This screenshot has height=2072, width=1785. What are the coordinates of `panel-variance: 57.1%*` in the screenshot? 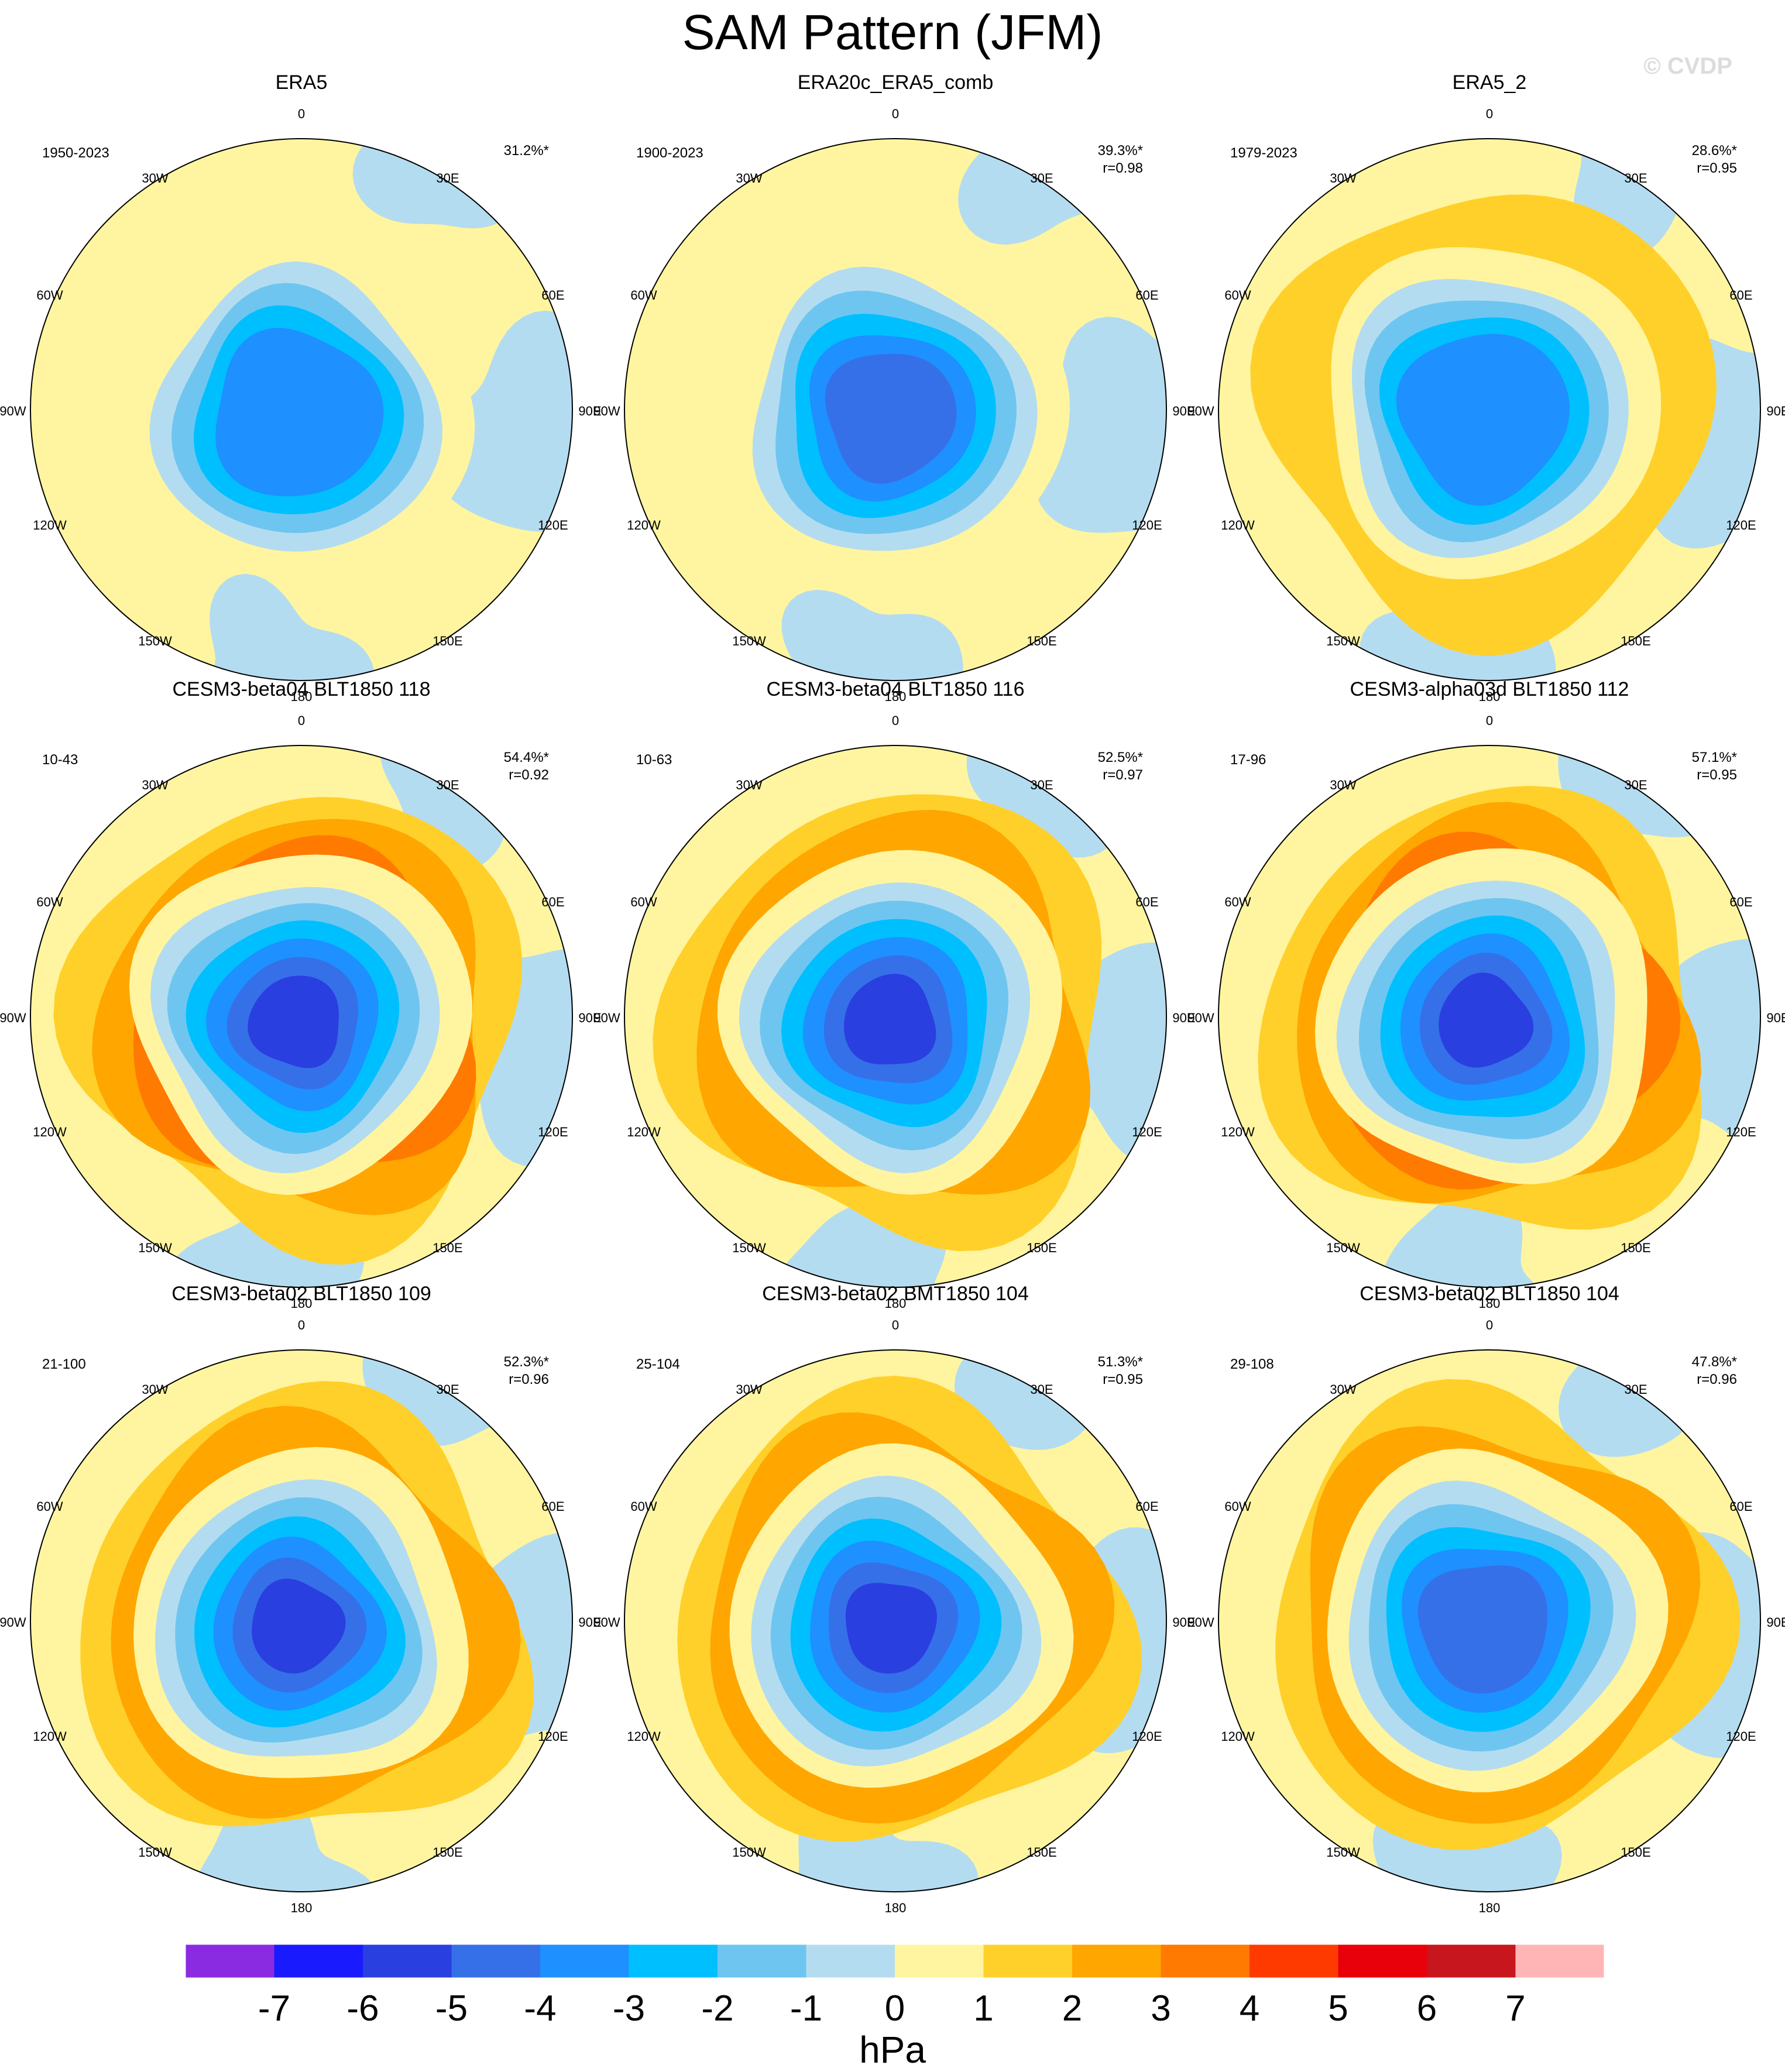 It's located at (1714, 758).